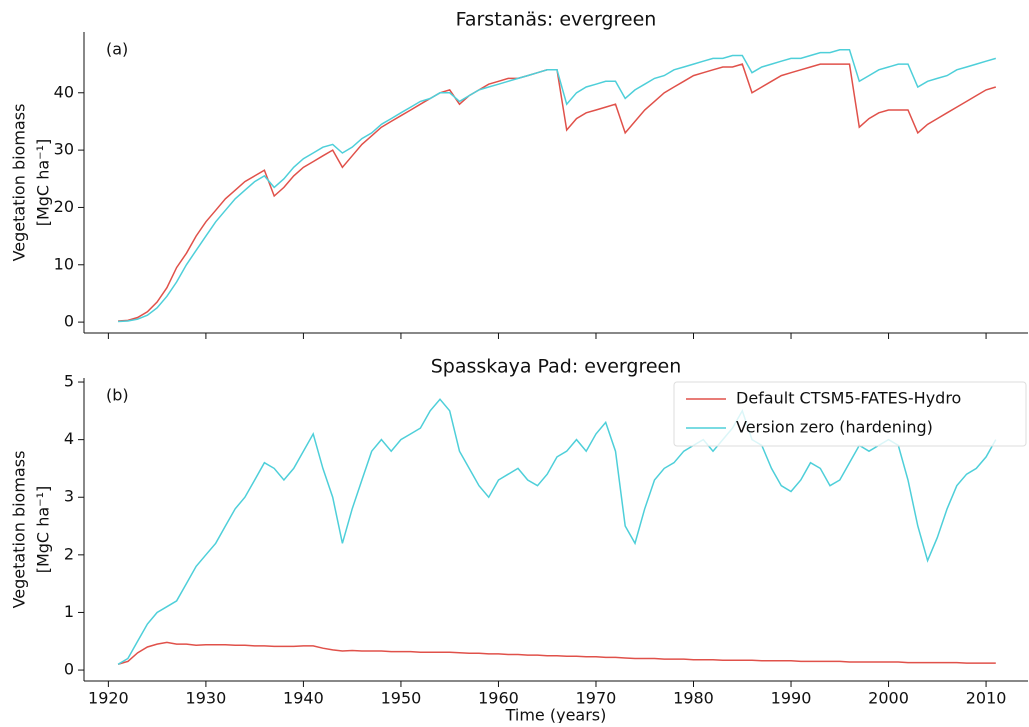 This screenshot has height=727, width=1029. Describe the element at coordinates (303, 698) in the screenshot. I see `x-tick-label: 1940` at that location.